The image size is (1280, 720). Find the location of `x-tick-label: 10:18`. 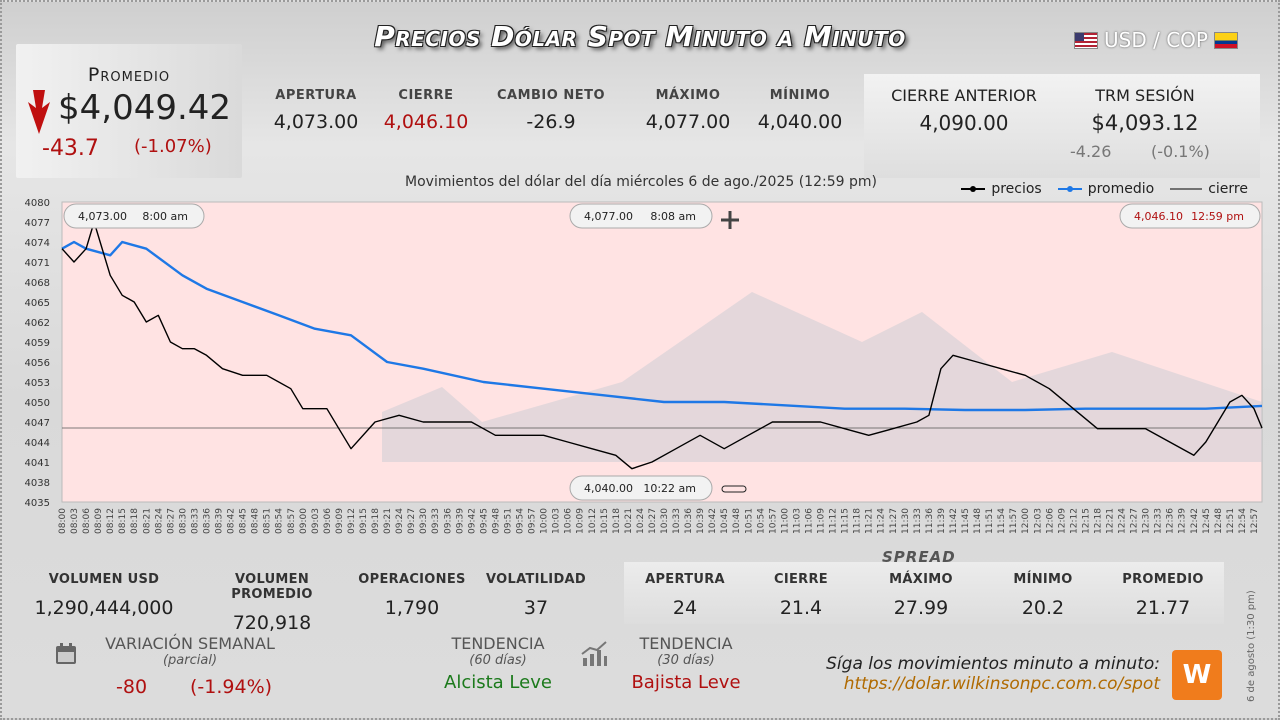

x-tick-label: 10:18 is located at coordinates (617, 521).